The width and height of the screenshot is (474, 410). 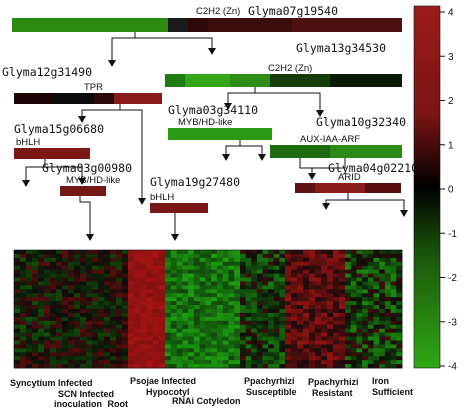 I want to click on colorbar-tick-label: 3, so click(x=451, y=57).